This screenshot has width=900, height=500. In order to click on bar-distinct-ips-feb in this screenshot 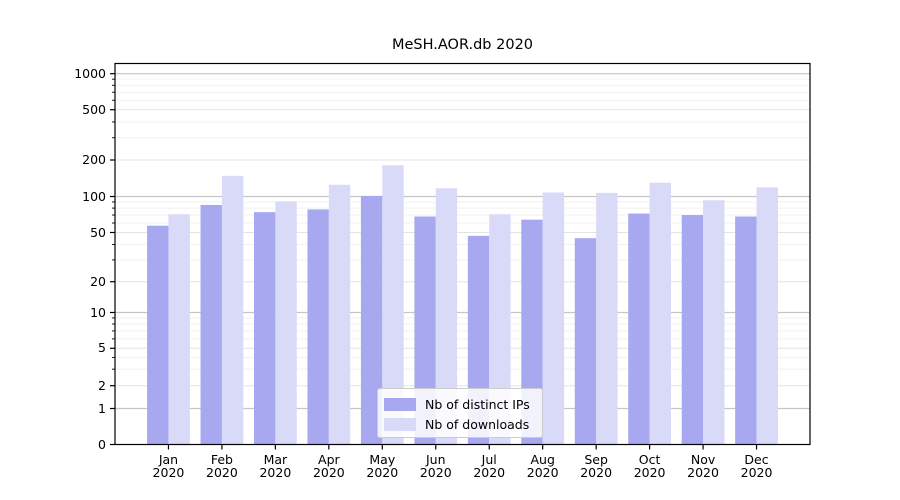, I will do `click(211, 324)`.